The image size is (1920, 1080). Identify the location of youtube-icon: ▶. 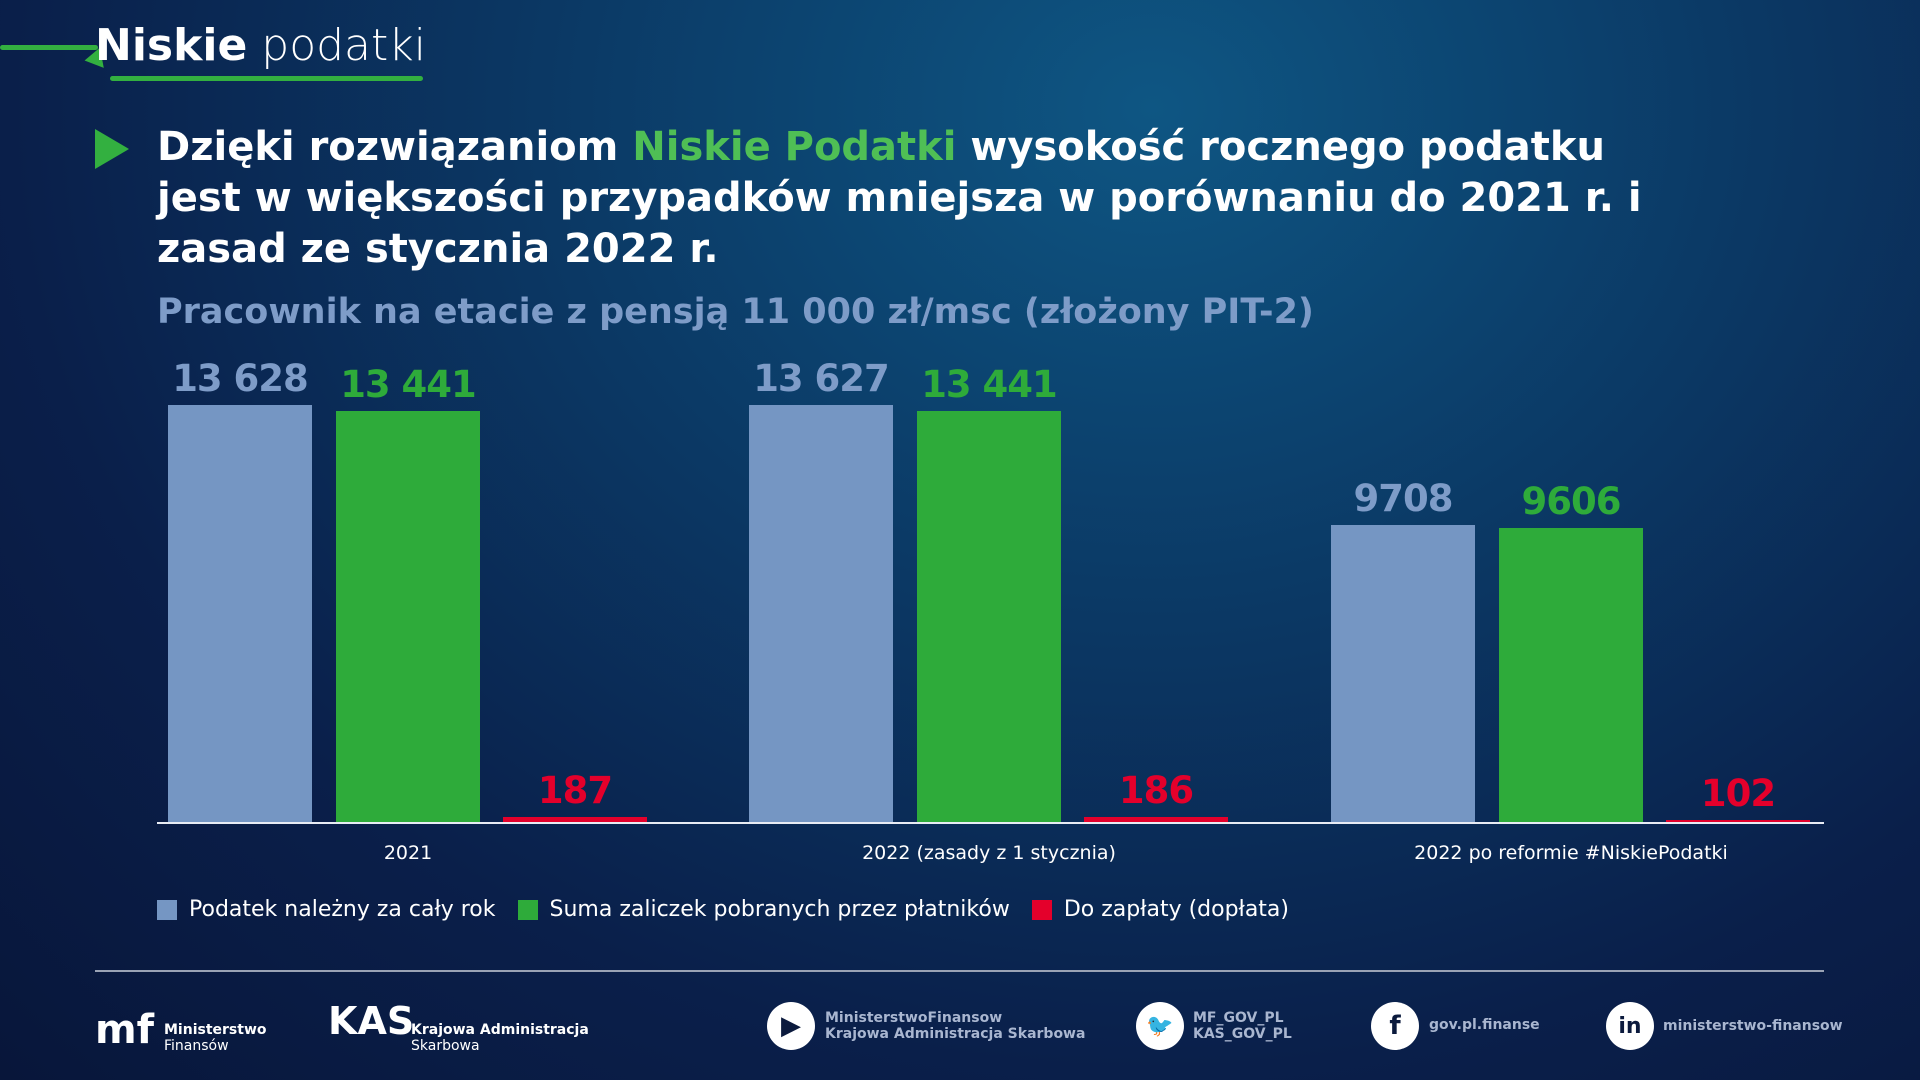
(791, 1026).